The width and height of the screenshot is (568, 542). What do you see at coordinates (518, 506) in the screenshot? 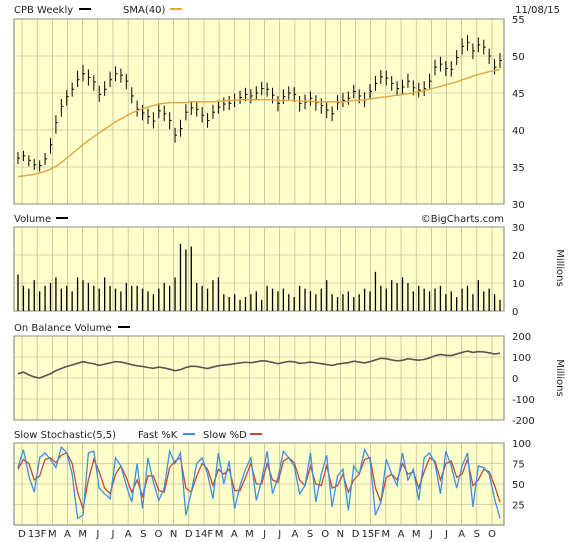
I see `y-tick-label: 25` at bounding box center [518, 506].